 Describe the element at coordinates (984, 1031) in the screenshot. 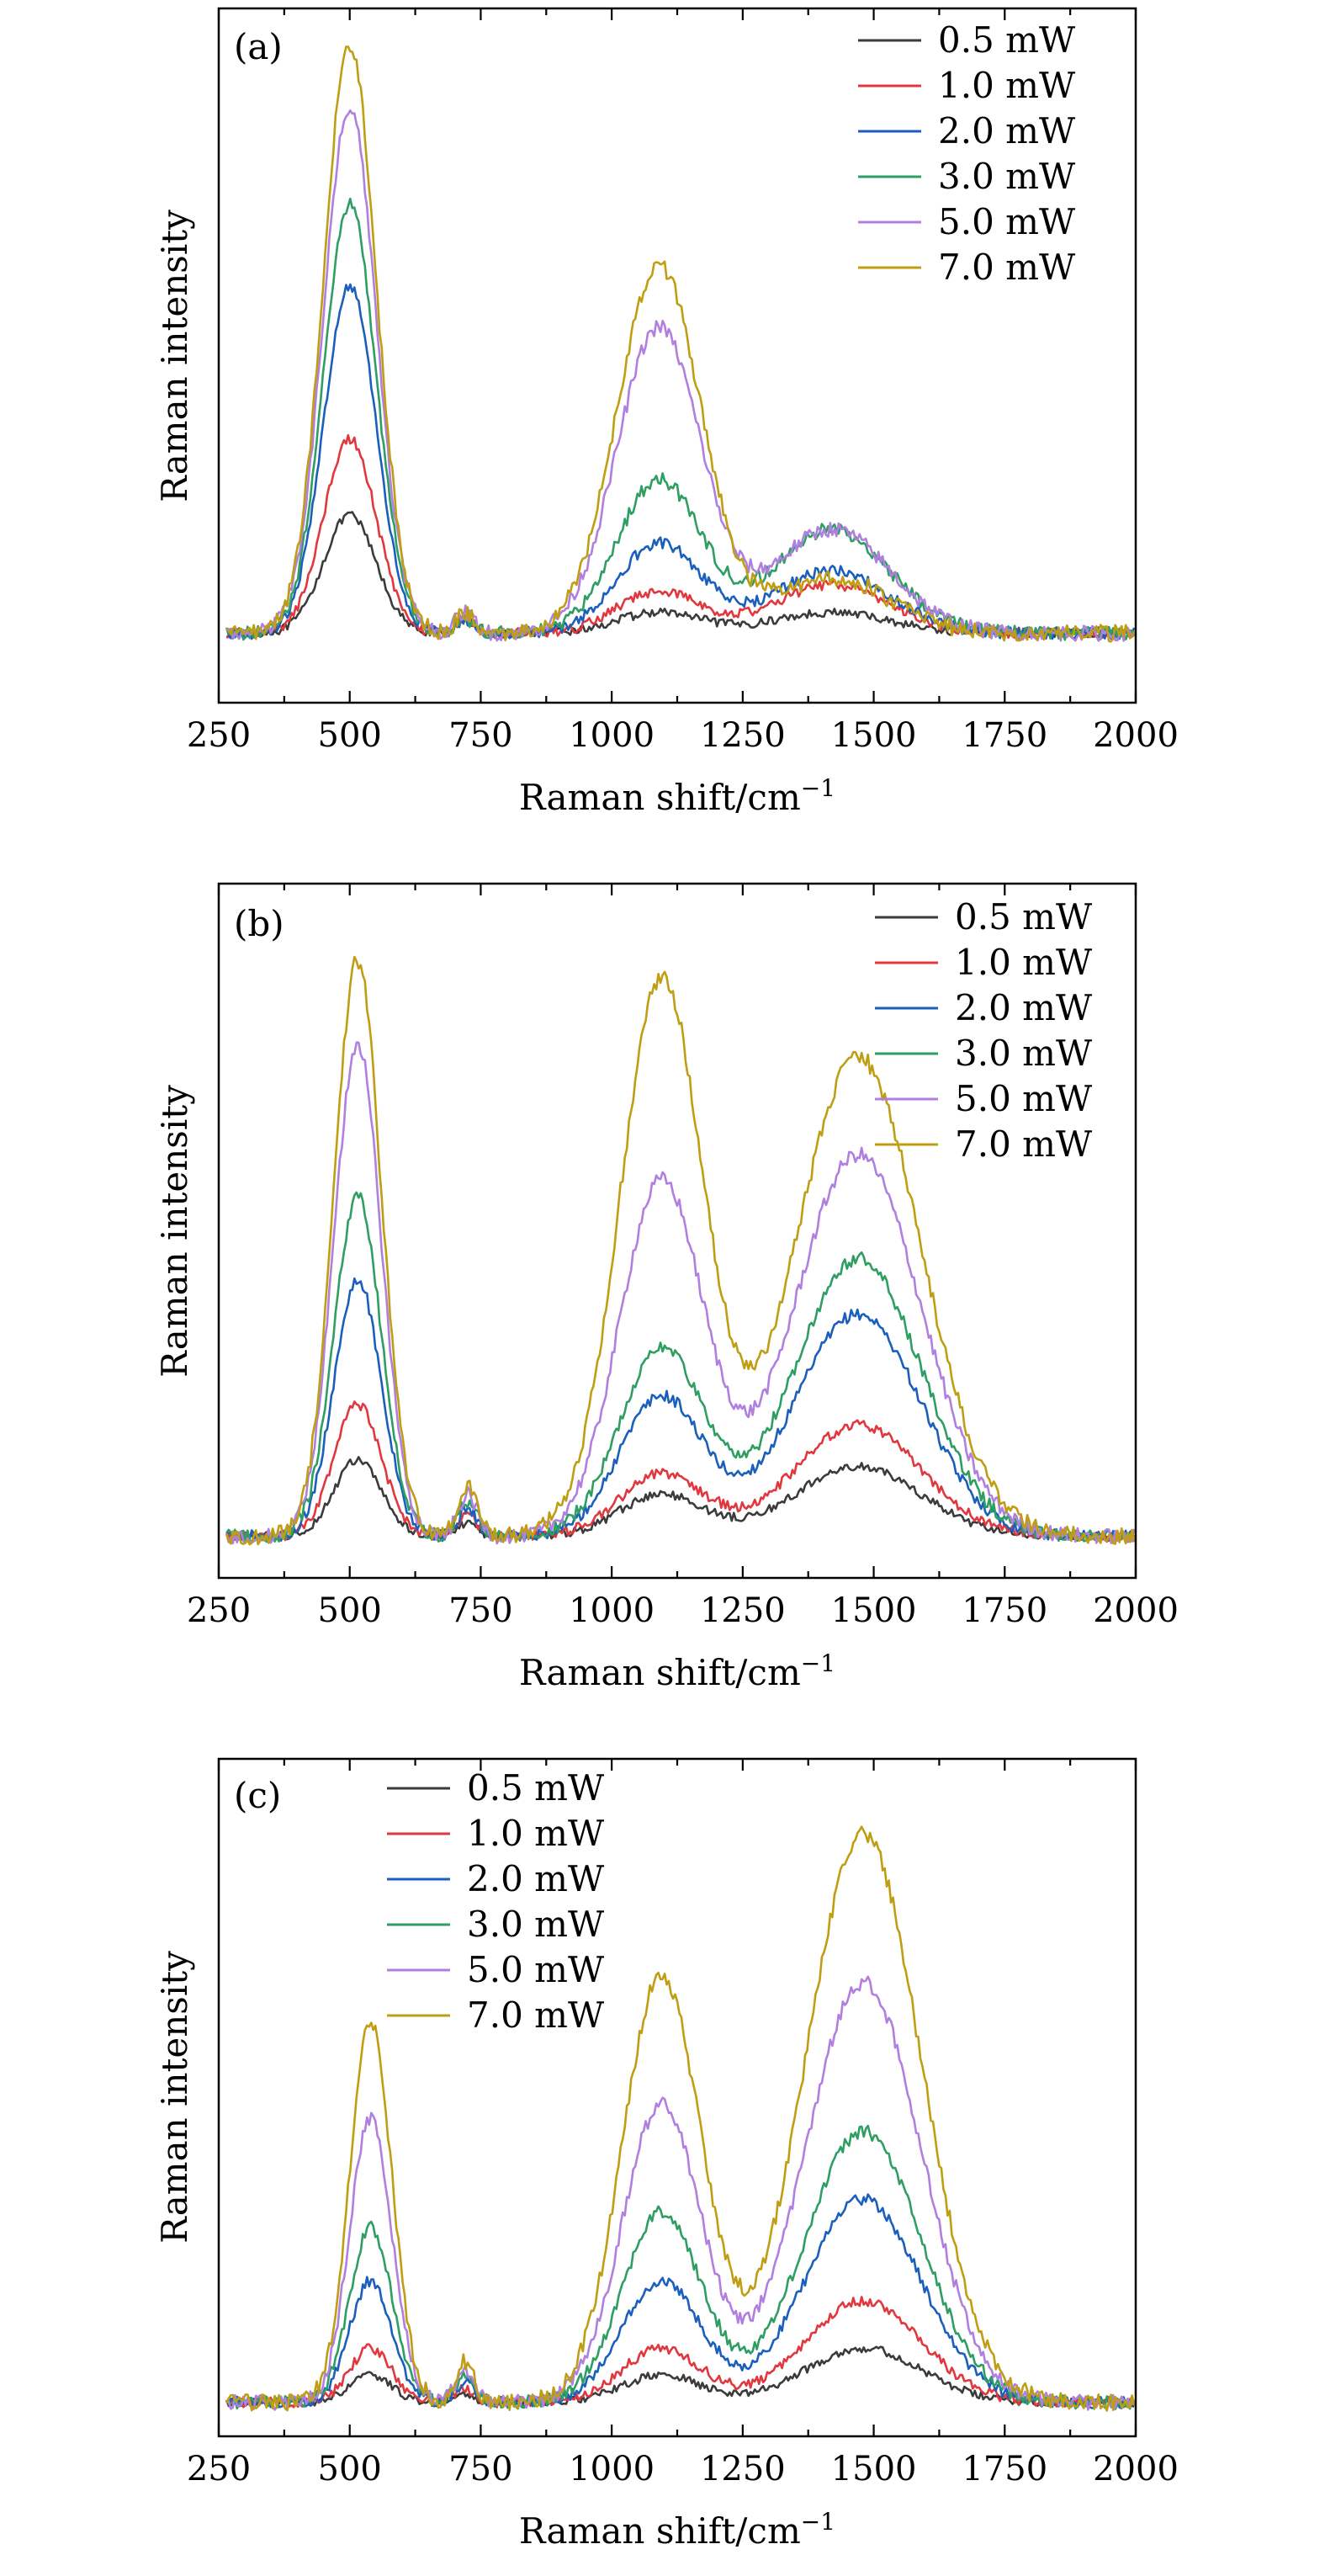

I see `legend: 0.5 mW 1.0 mW2.0 mW 3.0 mW5.0 mW7.0 mW` at that location.